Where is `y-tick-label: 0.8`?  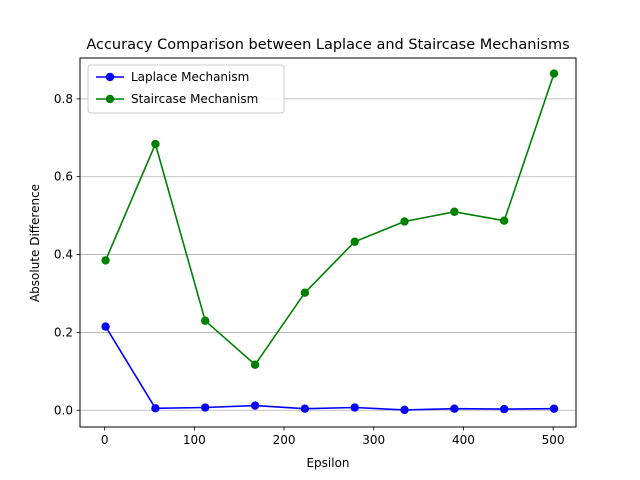
y-tick-label: 0.8 is located at coordinates (63, 99).